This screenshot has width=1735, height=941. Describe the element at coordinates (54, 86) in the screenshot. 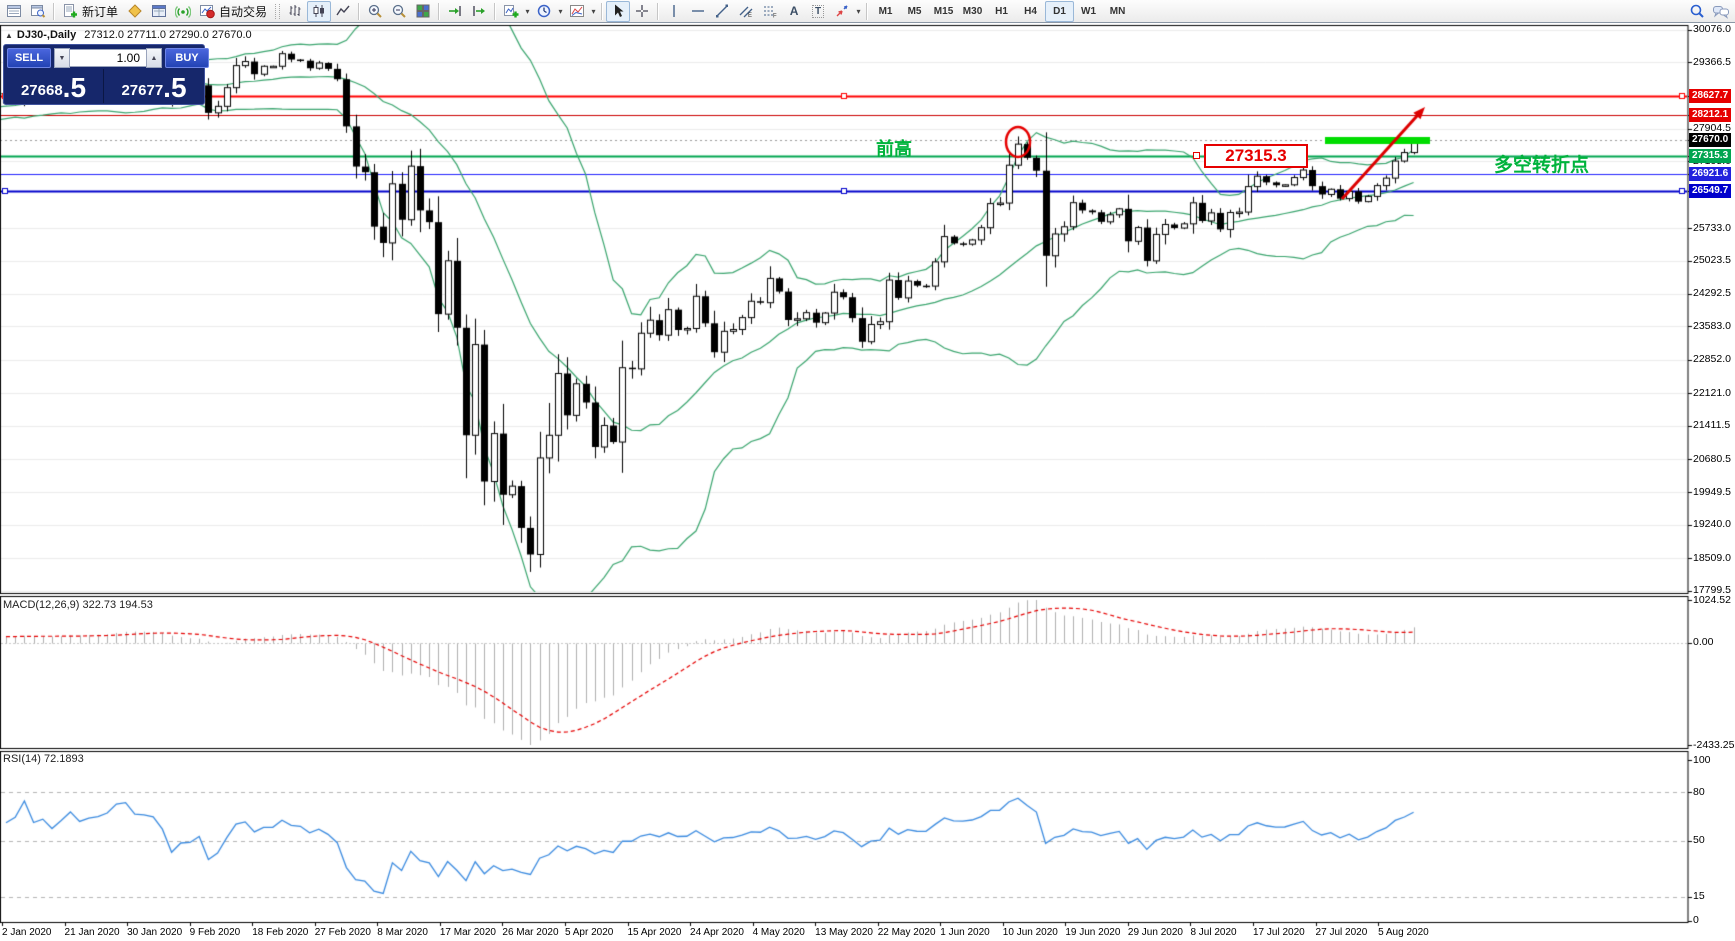

I see `sell-price: 27668.5` at that location.